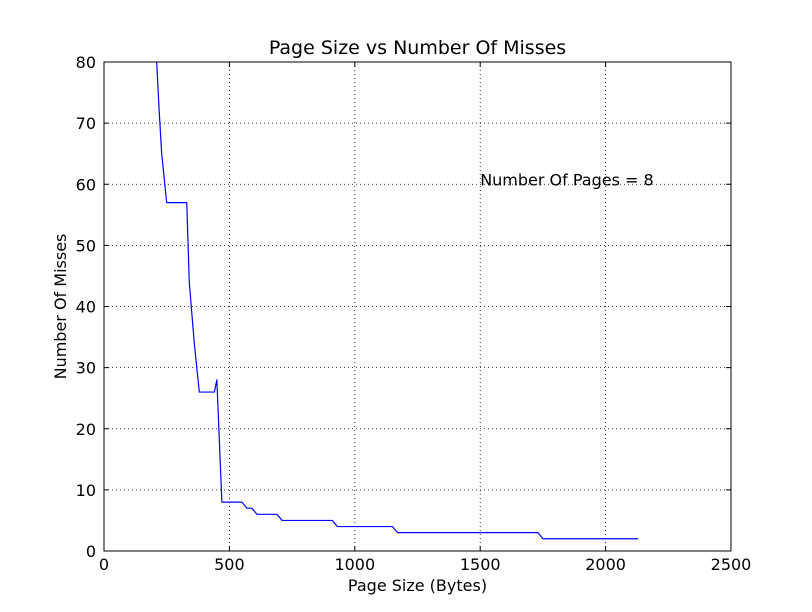 The image size is (812, 612). I want to click on x-axis-label: Page Size (Bytes), so click(417, 585).